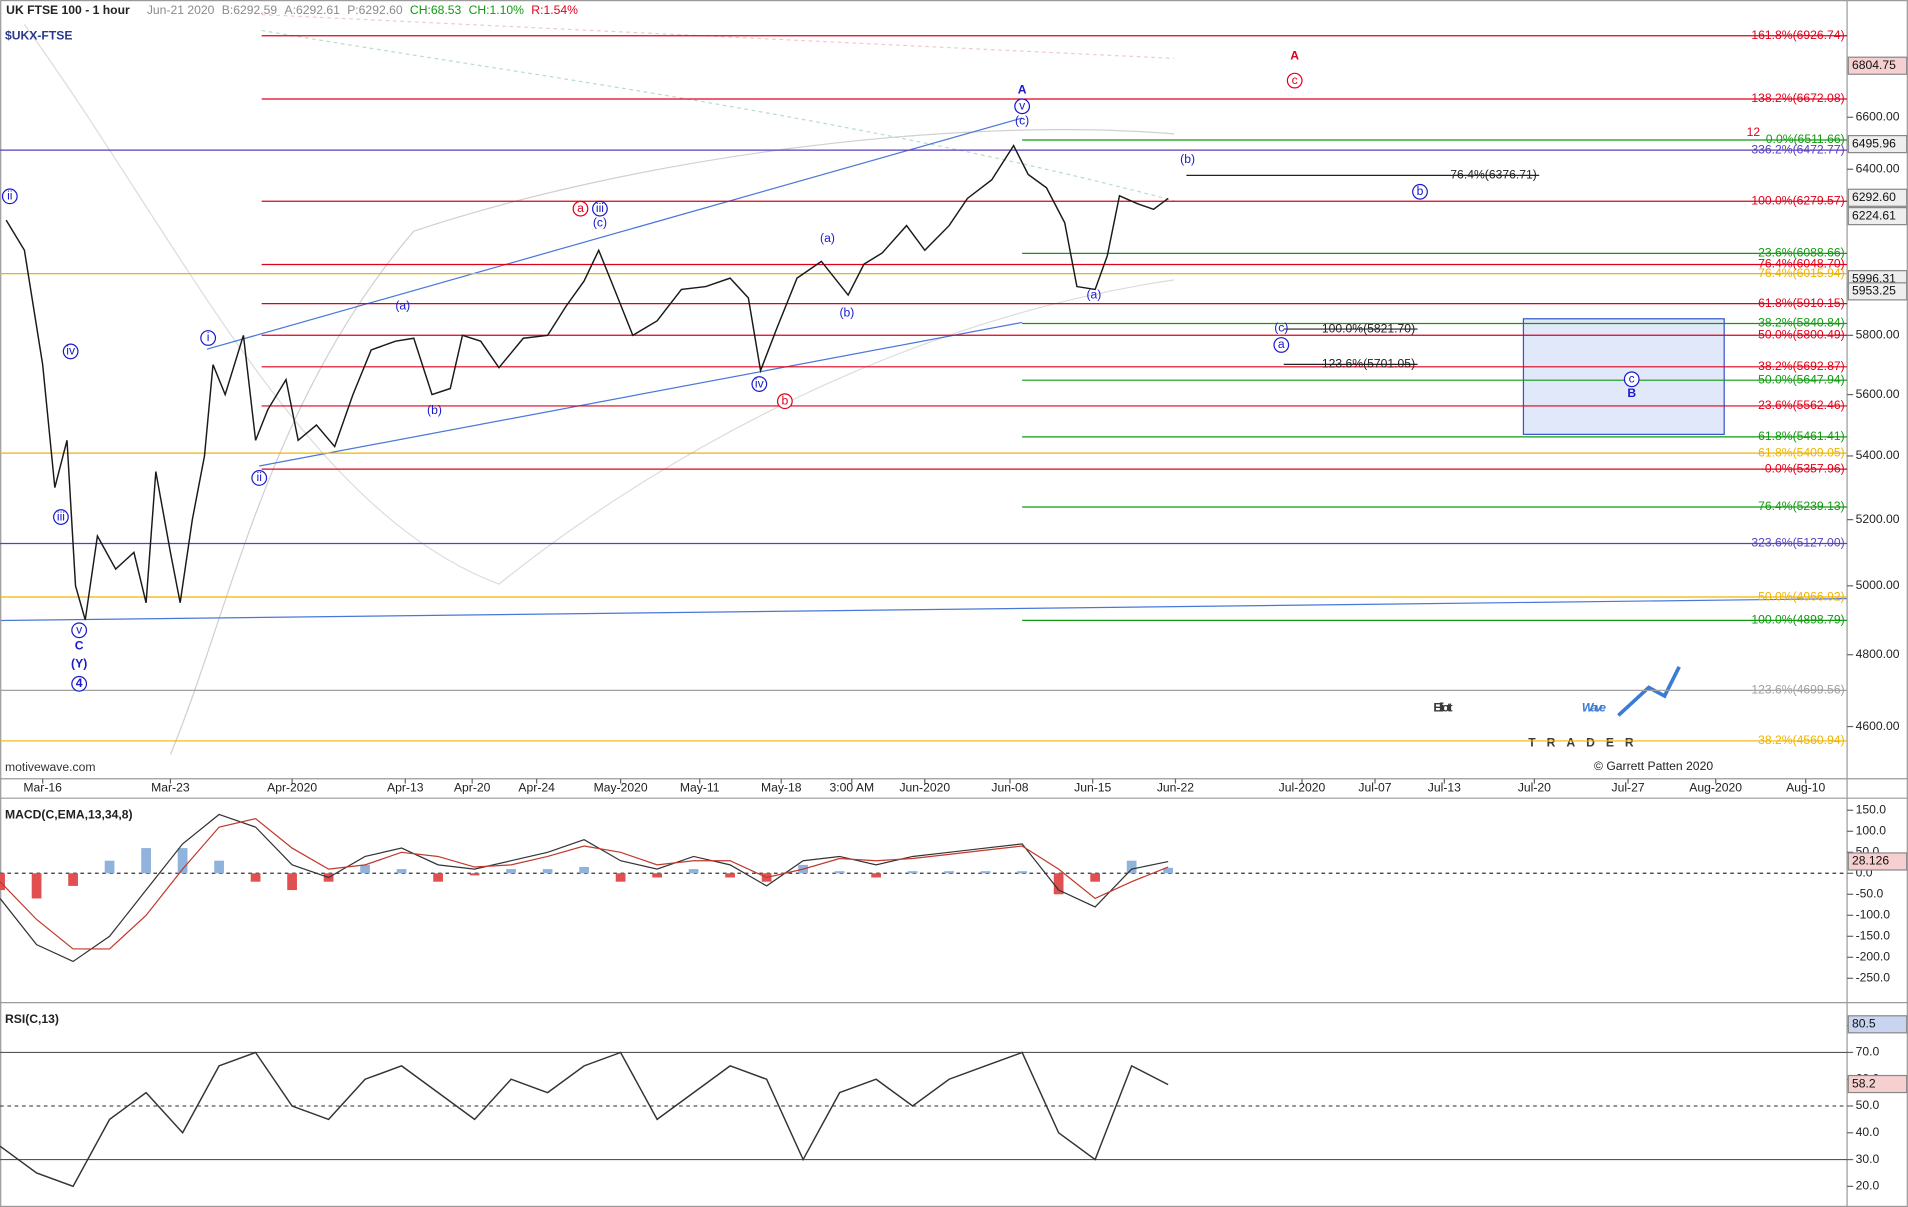 The image size is (1908, 1207). I want to click on x-tick-label: Apr-13, so click(405, 788).